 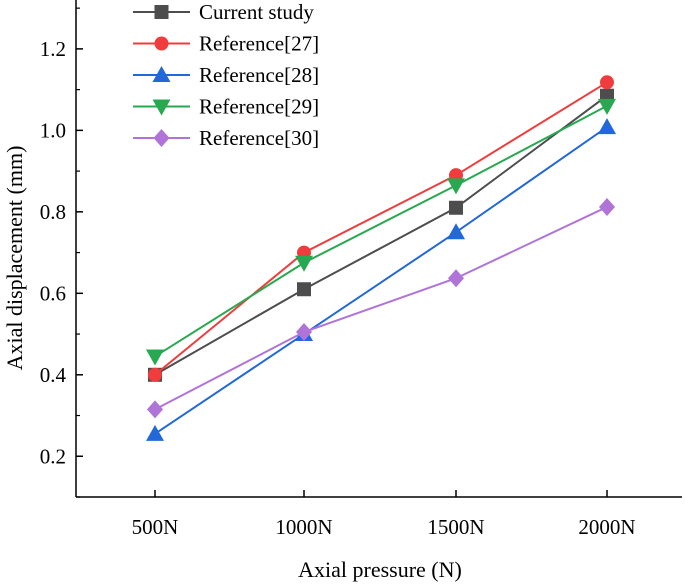 I want to click on y-tick-label: 0.2, so click(x=53, y=456).